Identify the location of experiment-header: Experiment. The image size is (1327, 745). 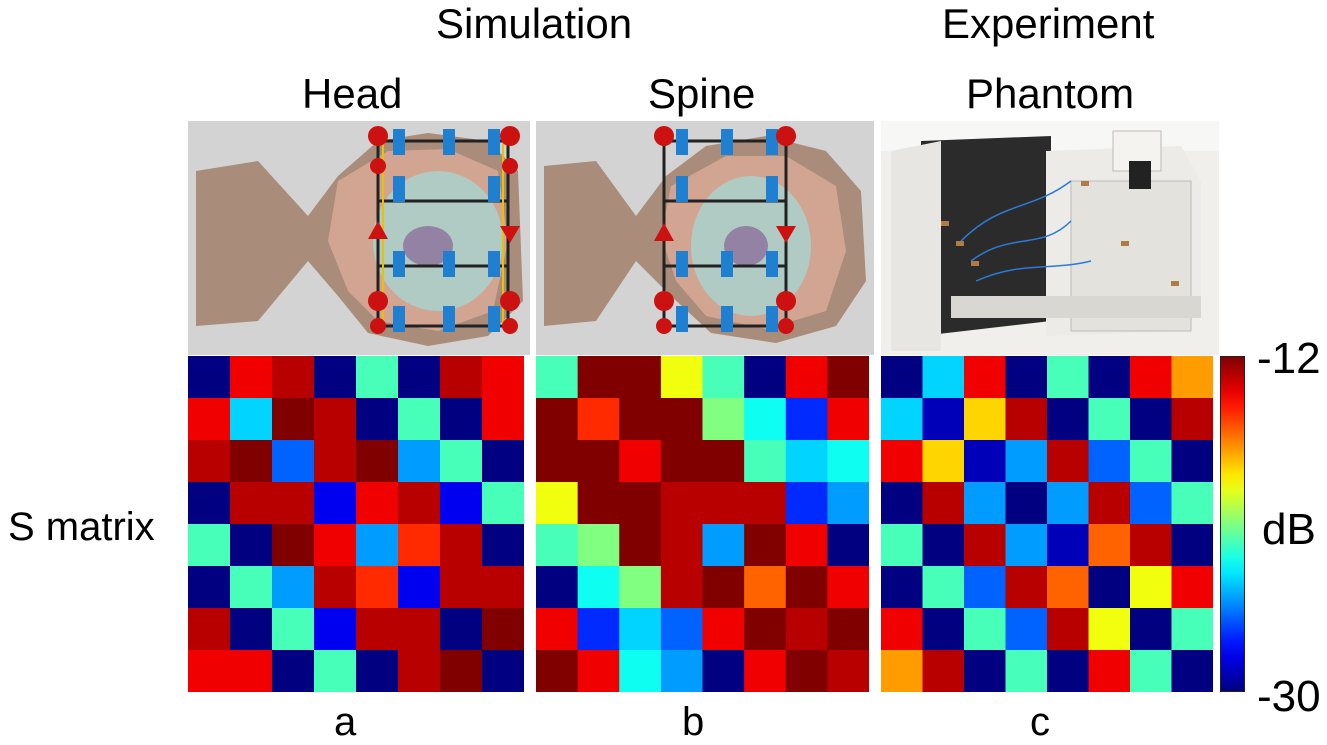
(1048, 23).